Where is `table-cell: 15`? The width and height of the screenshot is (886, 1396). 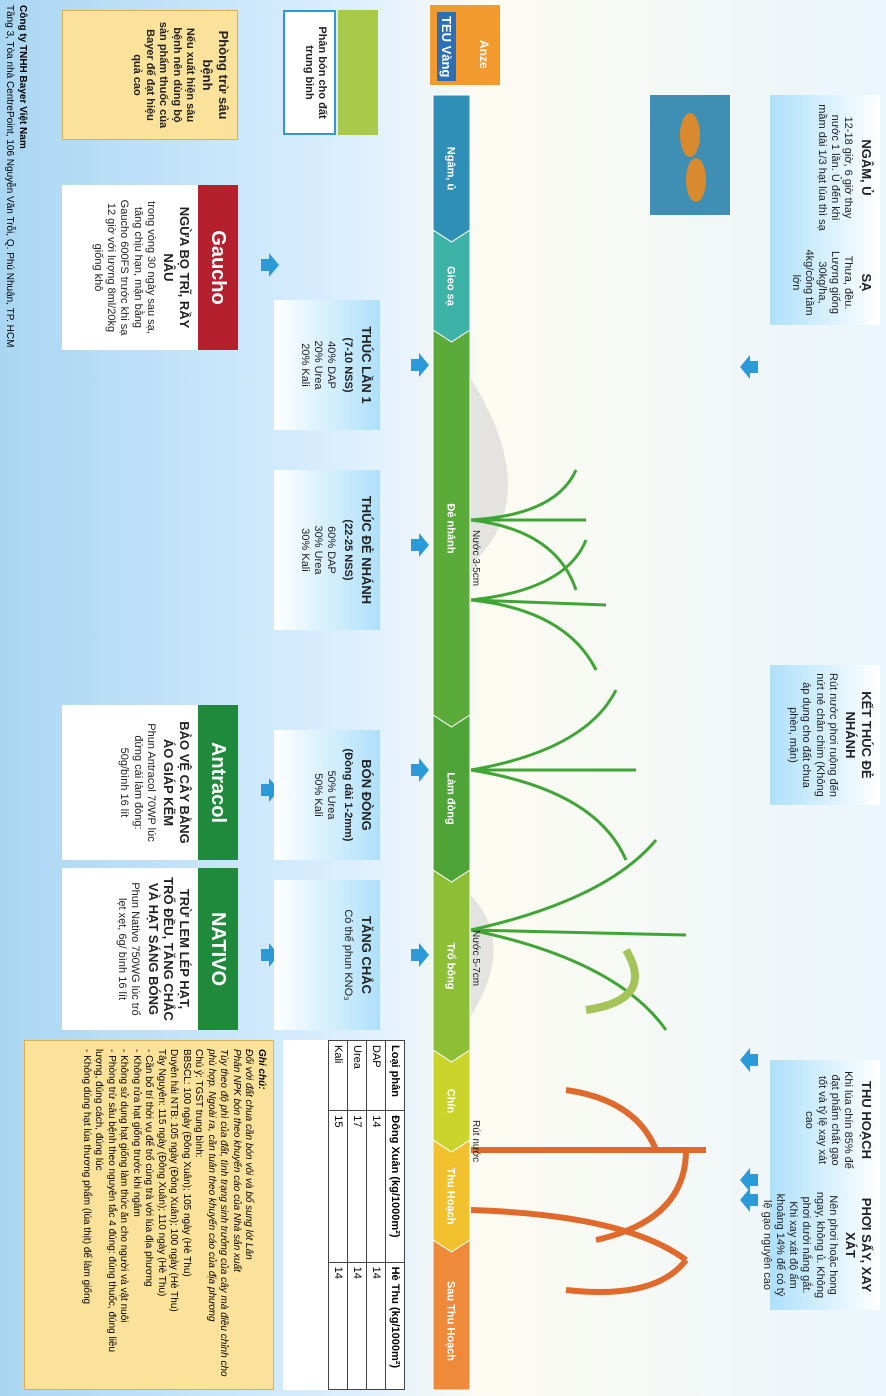 table-cell: 15 is located at coordinates (338, 1186).